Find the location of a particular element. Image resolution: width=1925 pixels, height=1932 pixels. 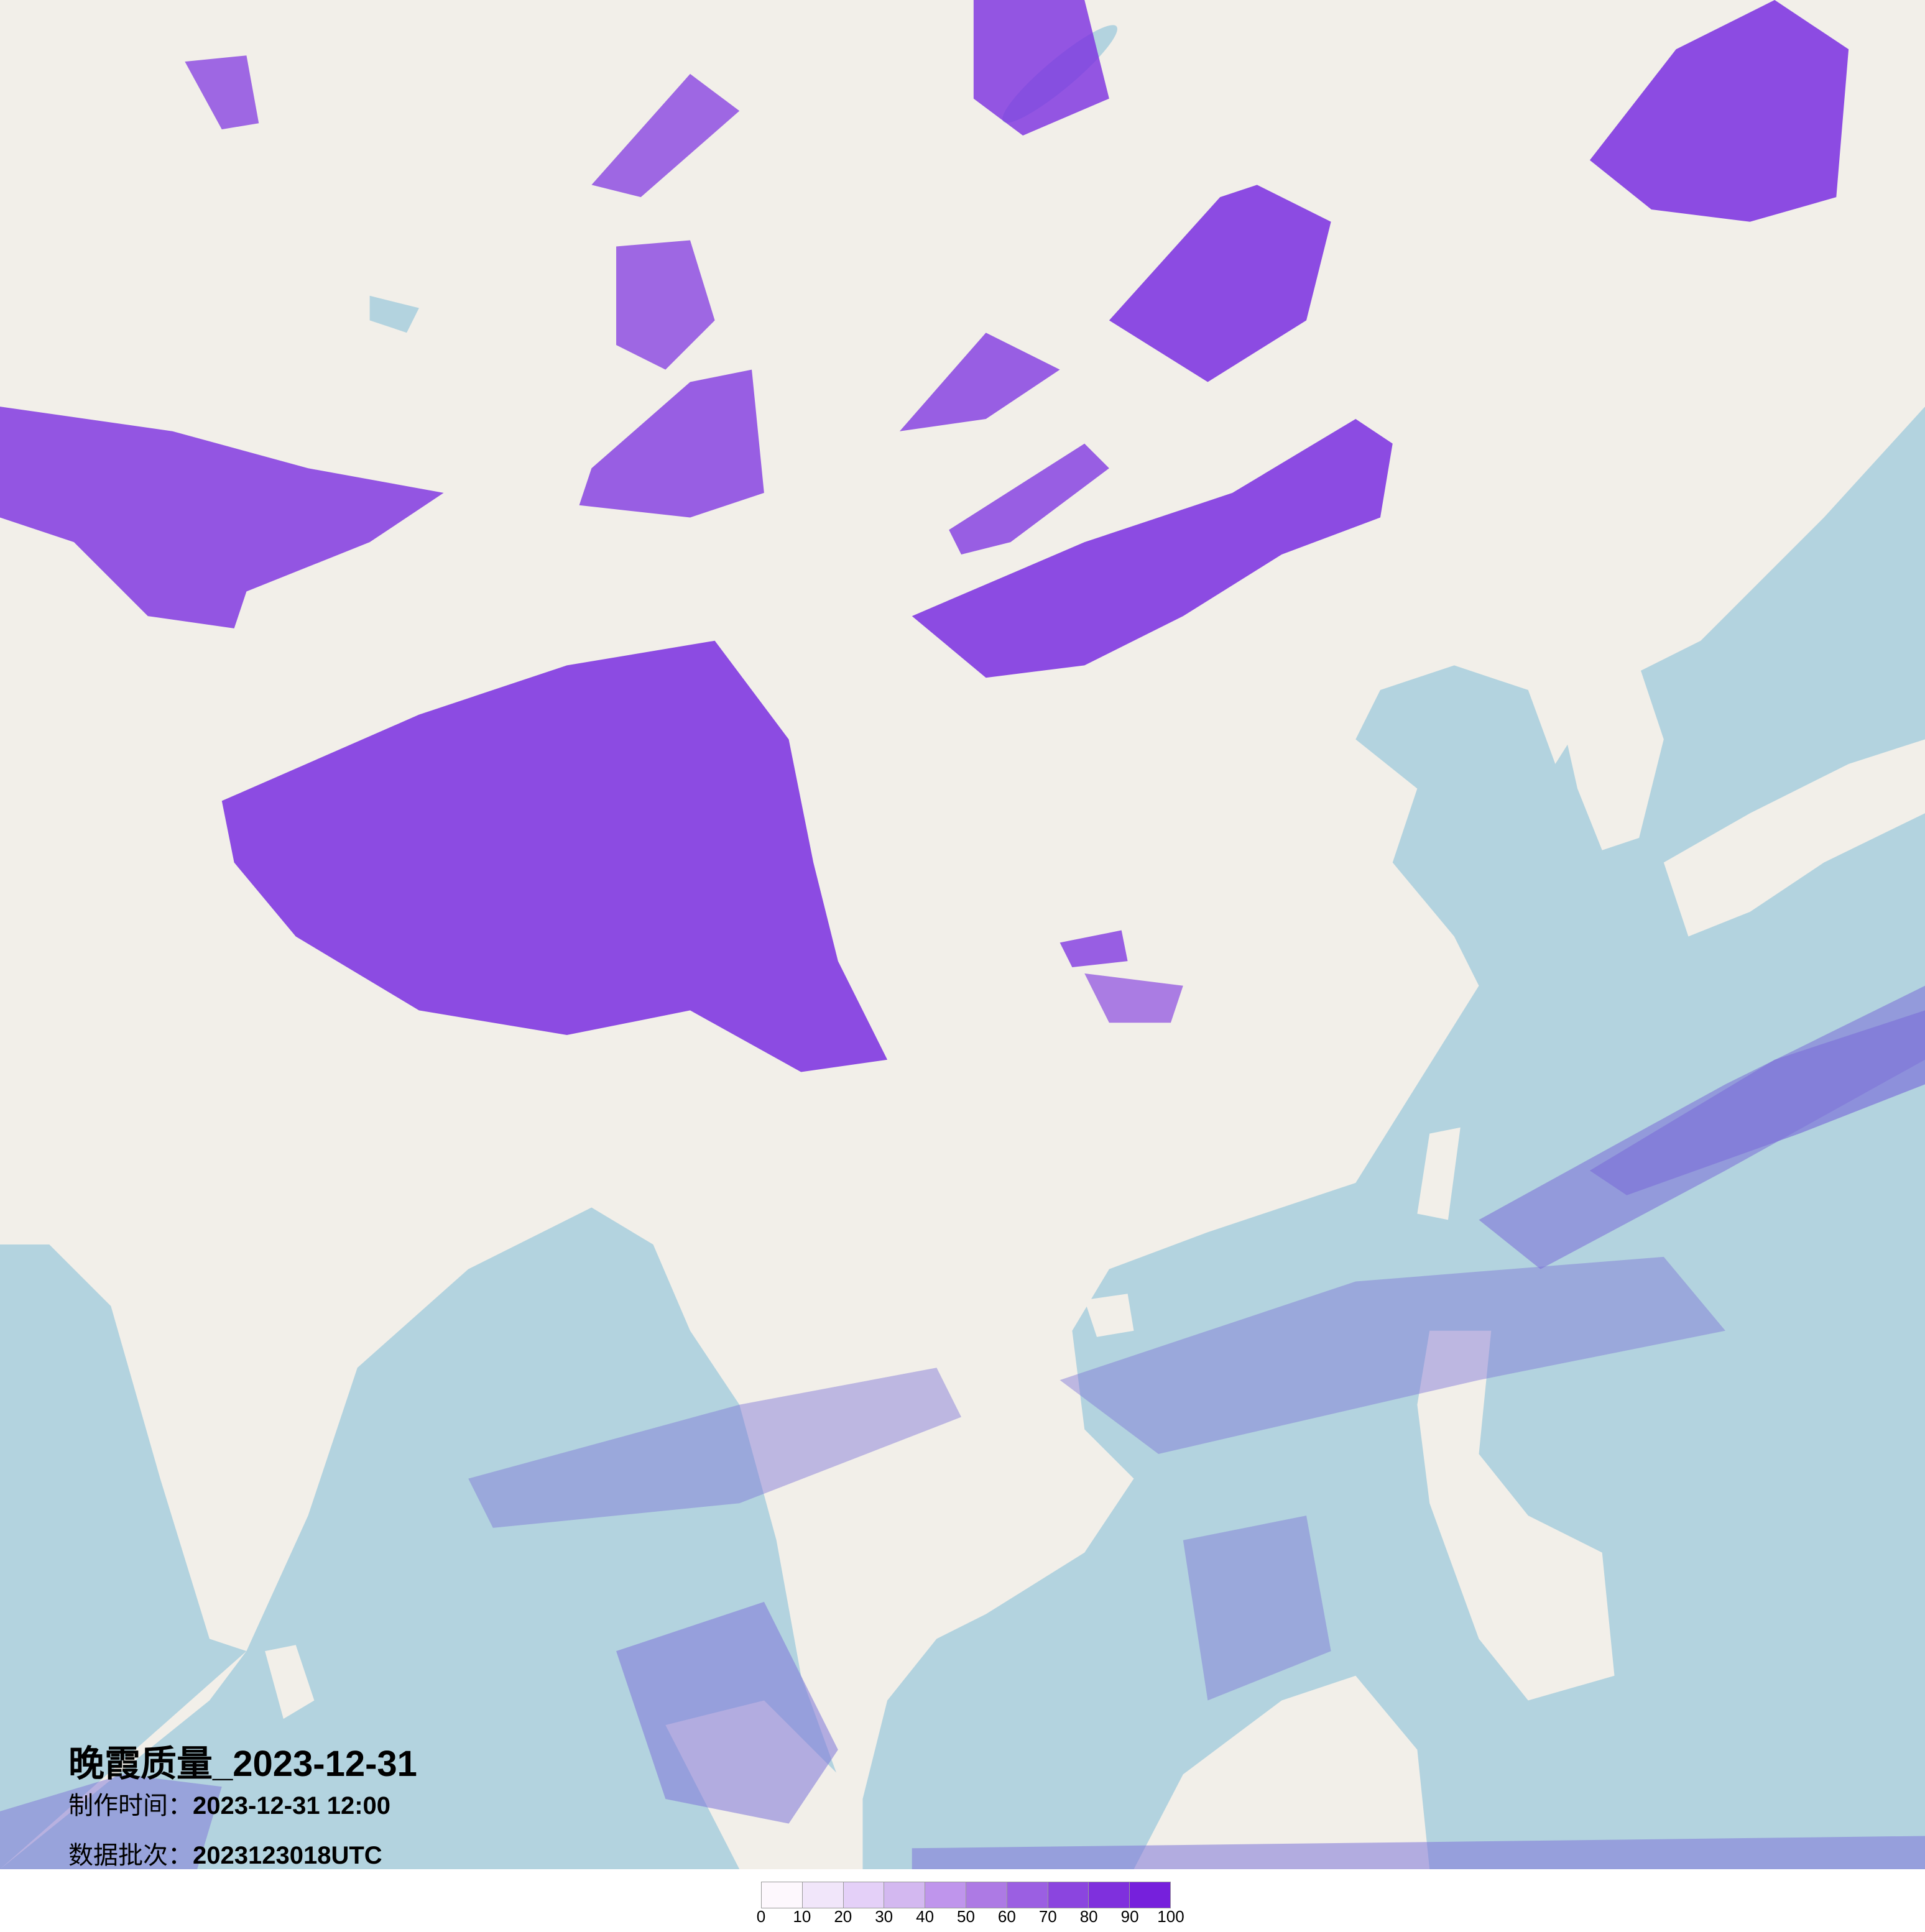

pacific-band is located at coordinates (1757, 1102).